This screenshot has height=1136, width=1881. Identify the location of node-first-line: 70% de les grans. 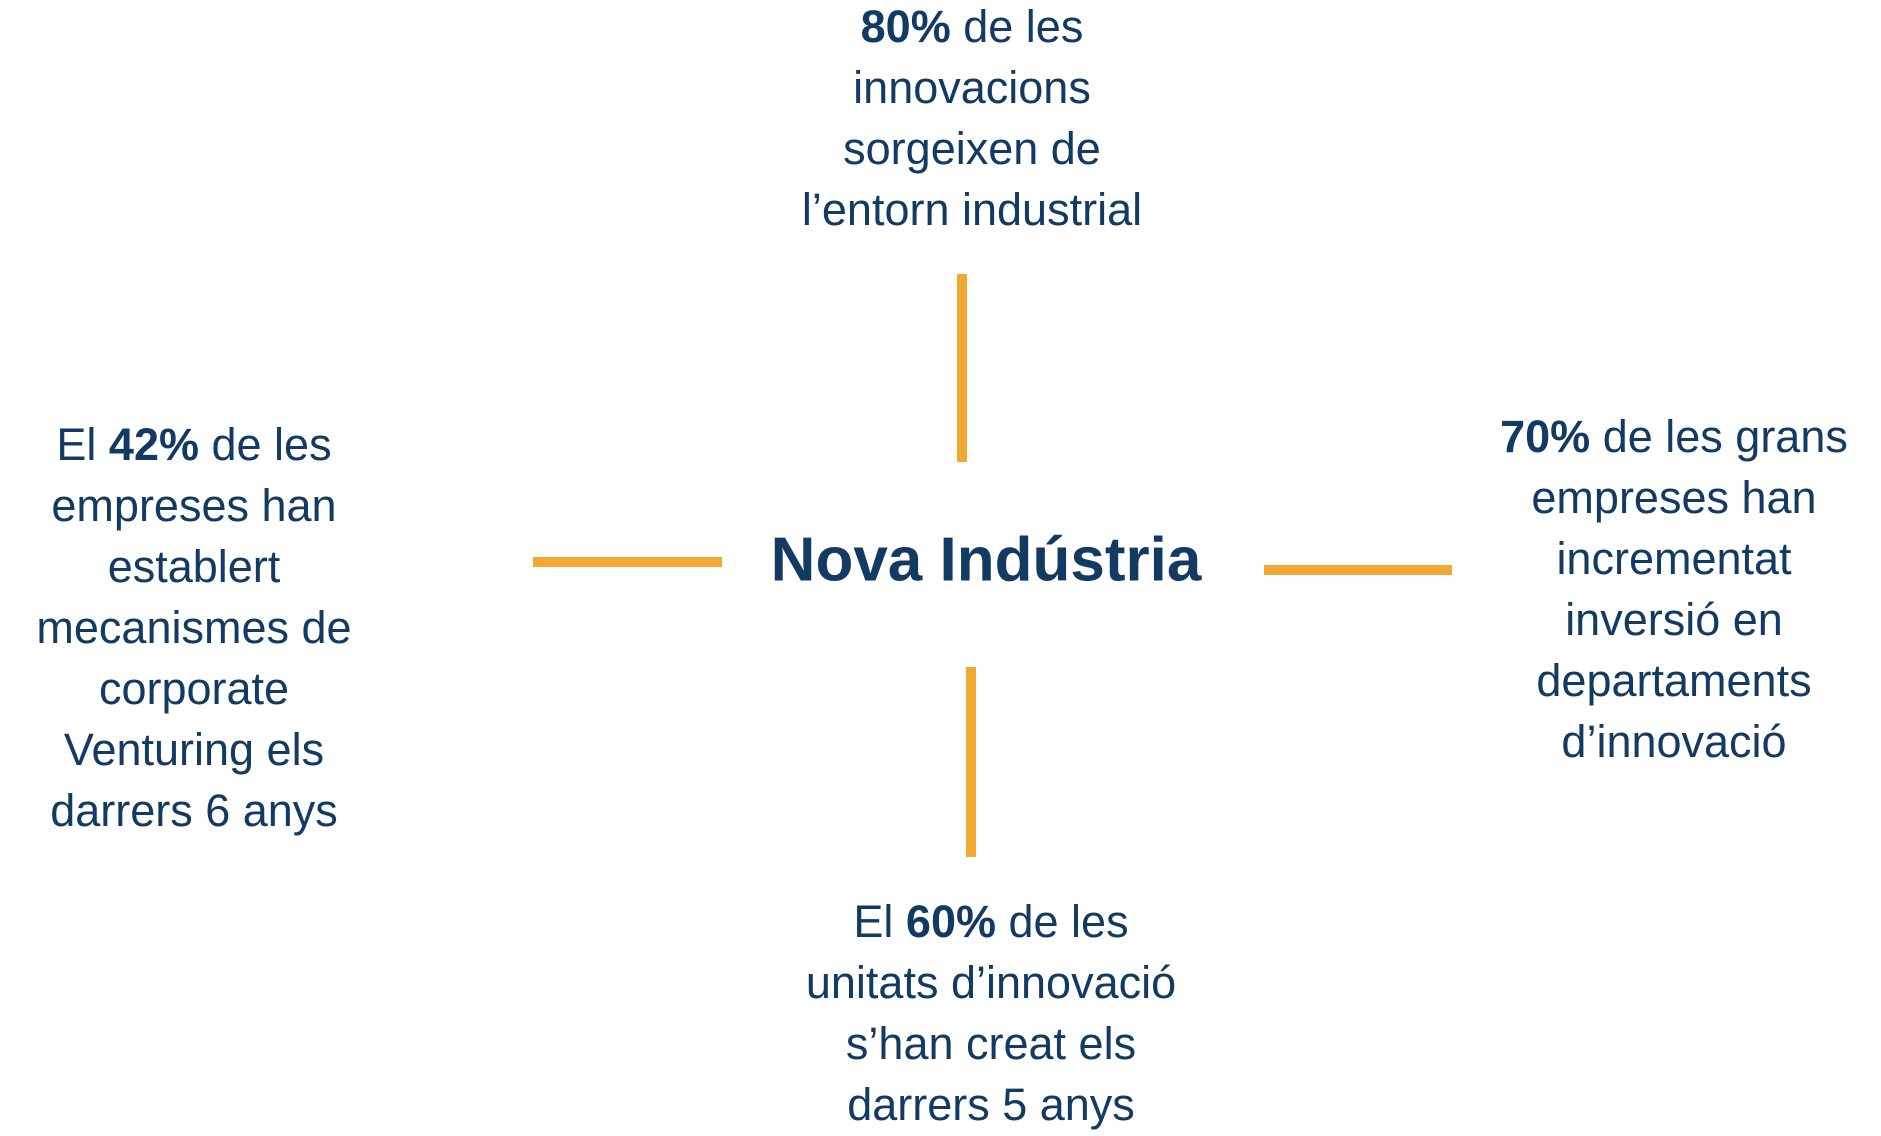
(1674, 436).